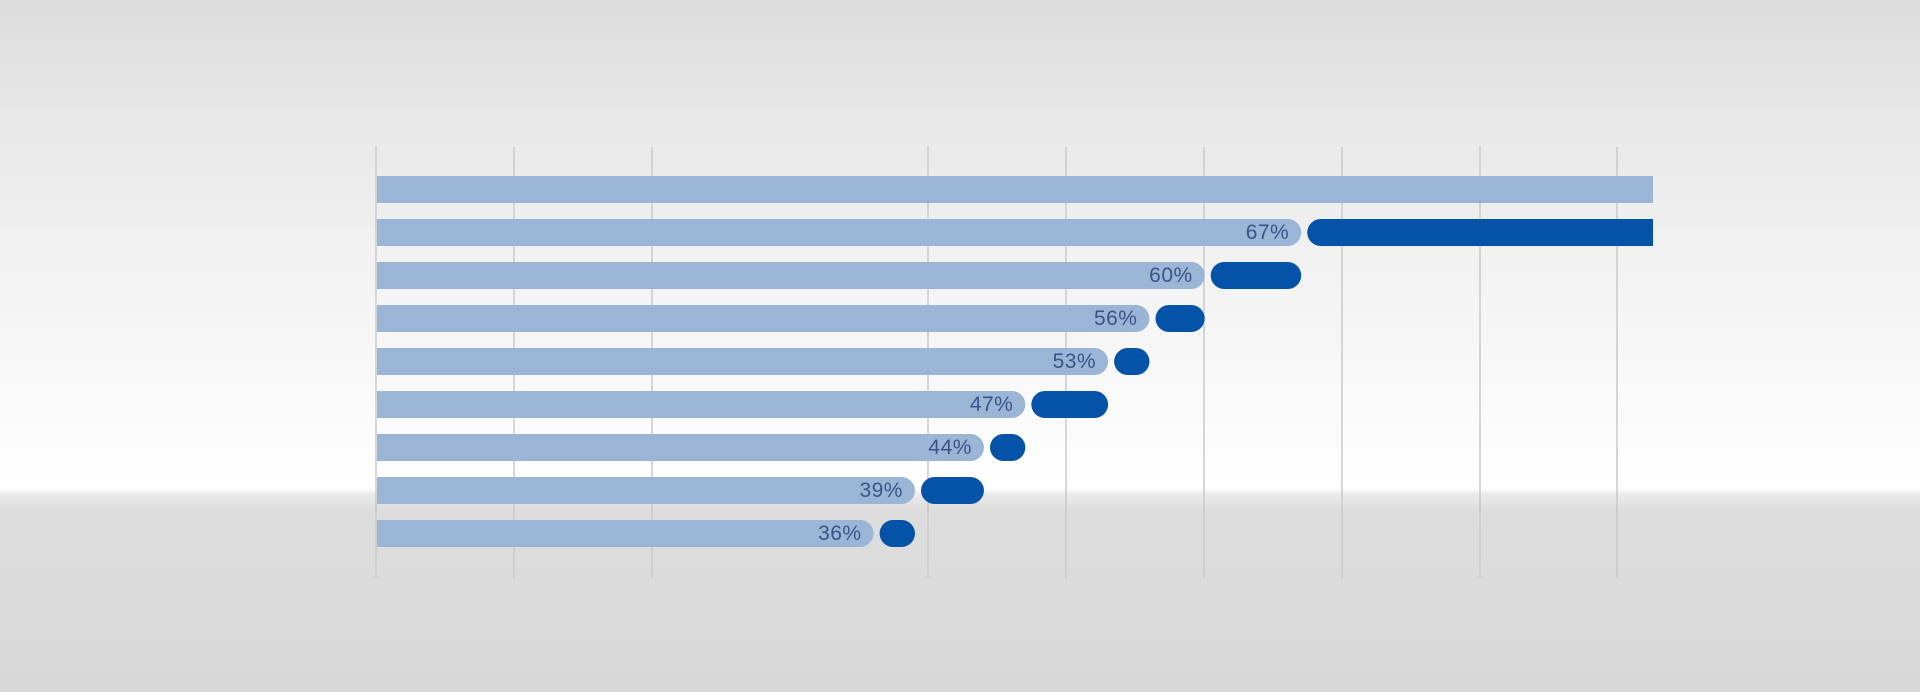  What do you see at coordinates (1075, 361) in the screenshot?
I see `value-label: 53%` at bounding box center [1075, 361].